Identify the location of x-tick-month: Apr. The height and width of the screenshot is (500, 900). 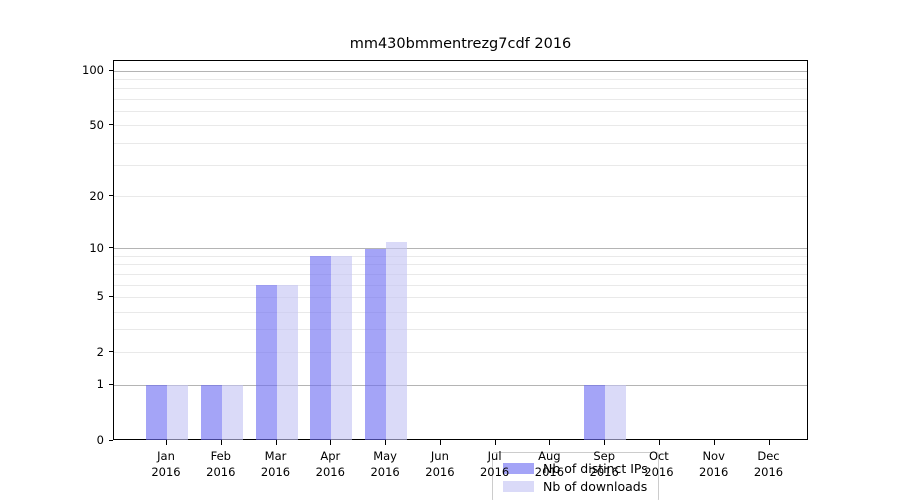
(330, 456).